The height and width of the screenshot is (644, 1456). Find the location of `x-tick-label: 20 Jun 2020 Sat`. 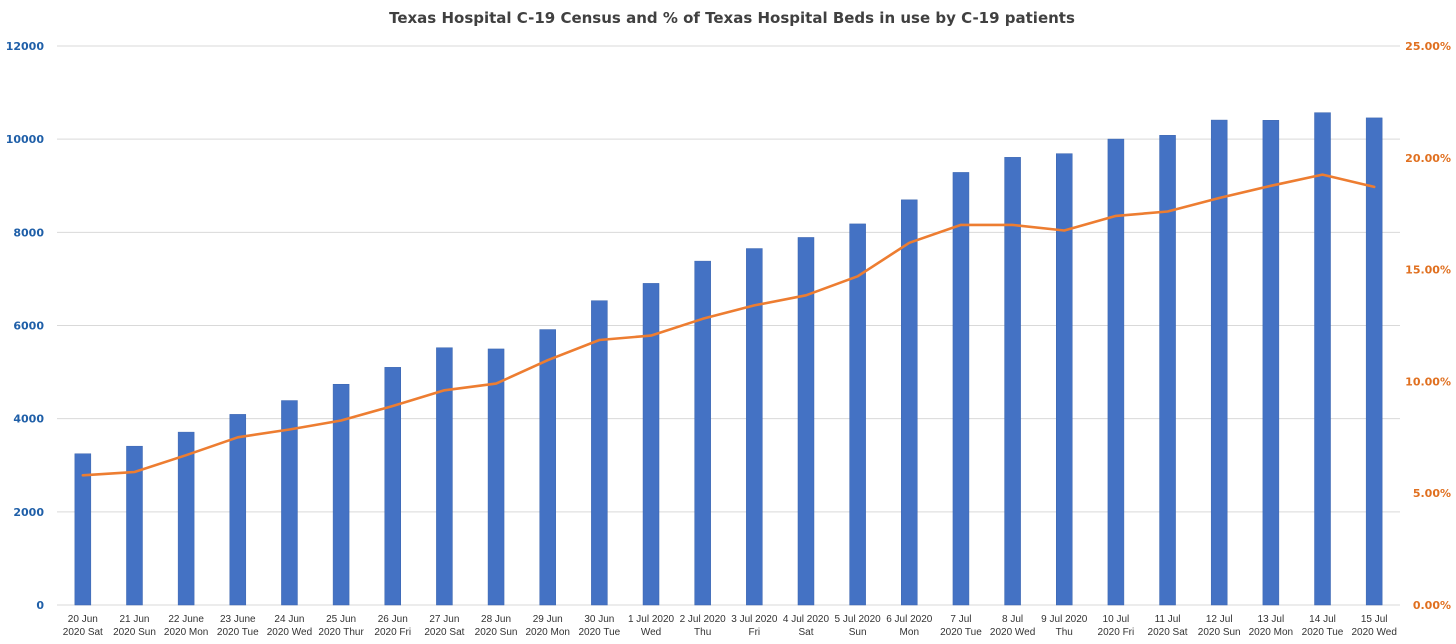

x-tick-label: 20 Jun 2020 Sat is located at coordinates (83, 626).